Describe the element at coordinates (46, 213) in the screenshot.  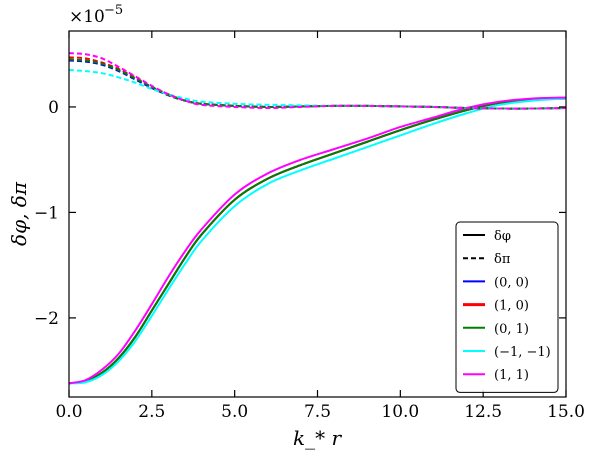
I see `y-tick-label: −1` at that location.